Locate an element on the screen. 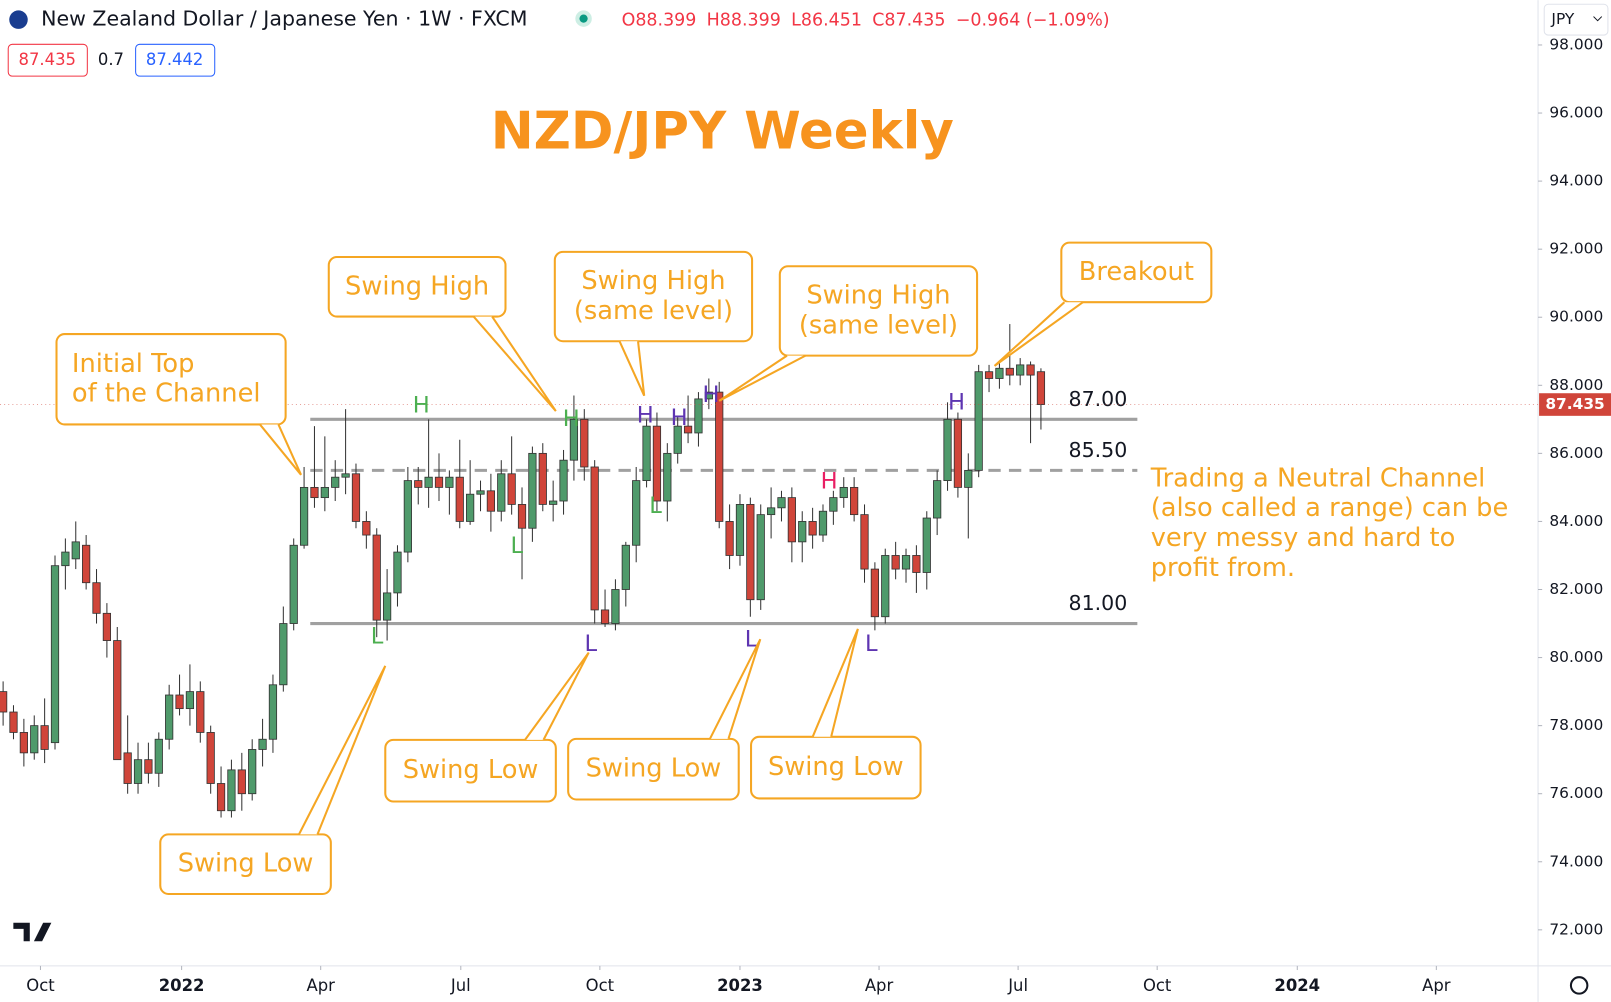  y-tick-label: 96.000 is located at coordinates (1576, 113).